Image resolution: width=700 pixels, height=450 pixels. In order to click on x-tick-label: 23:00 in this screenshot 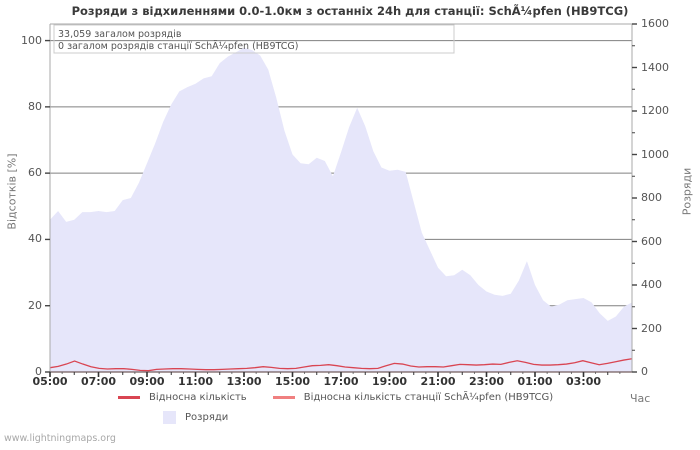, I will do `click(486, 381)`.